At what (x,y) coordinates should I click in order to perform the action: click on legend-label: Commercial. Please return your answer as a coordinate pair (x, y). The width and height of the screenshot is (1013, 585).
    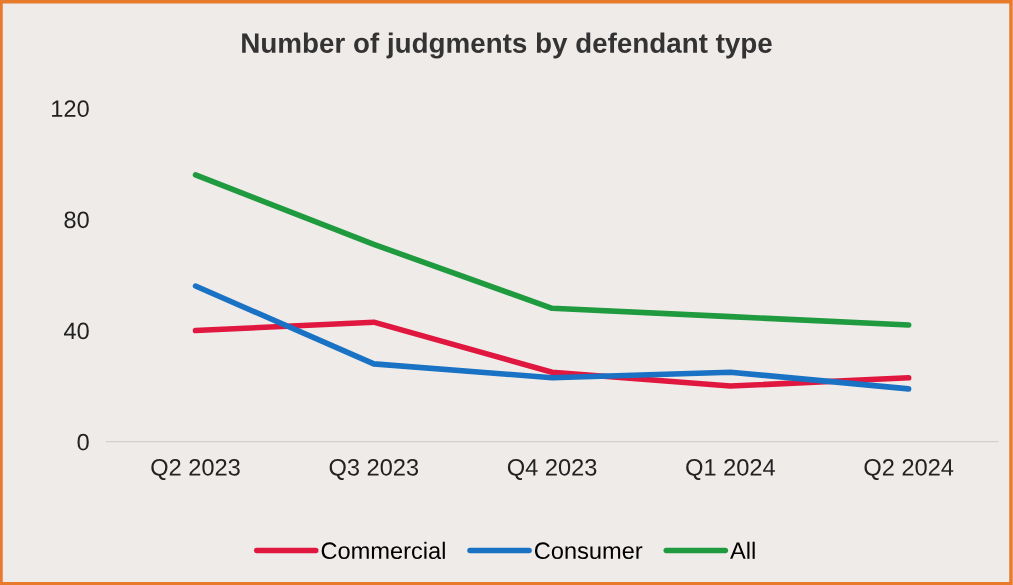
    Looking at the image, I should click on (383, 550).